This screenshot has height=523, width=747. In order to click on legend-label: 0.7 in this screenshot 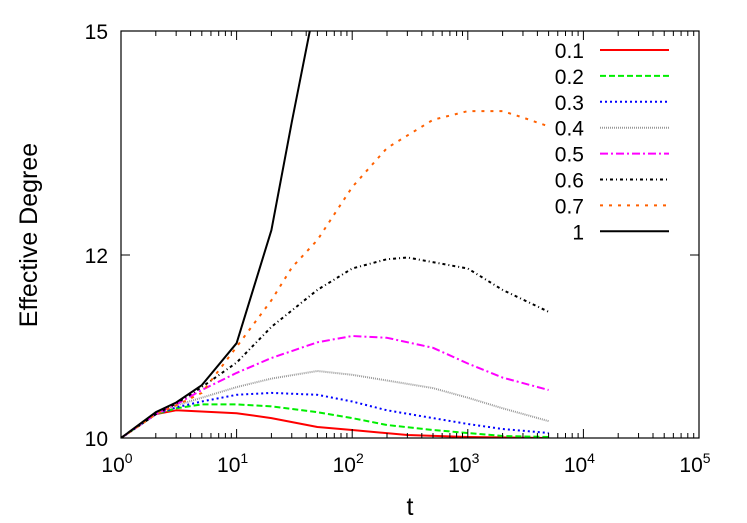, I will do `click(569, 206)`.